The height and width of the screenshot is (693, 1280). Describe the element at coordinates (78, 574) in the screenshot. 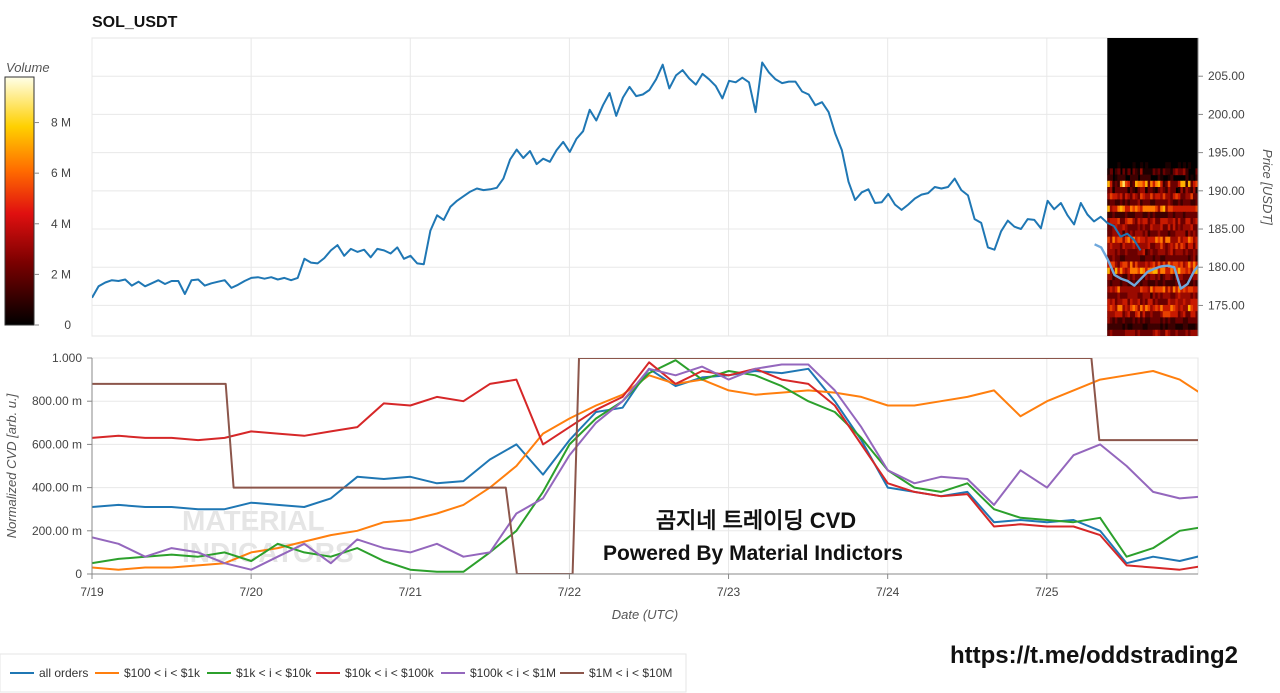

I see `cvd-tick-label: 0` at that location.